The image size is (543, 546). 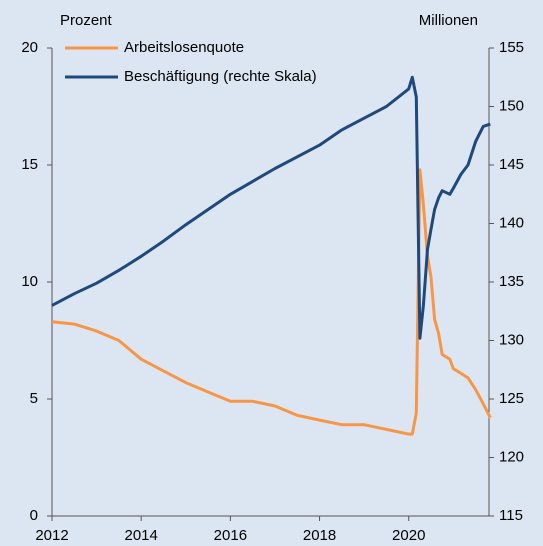 I want to click on y-tick-label: 5, so click(x=34, y=398).